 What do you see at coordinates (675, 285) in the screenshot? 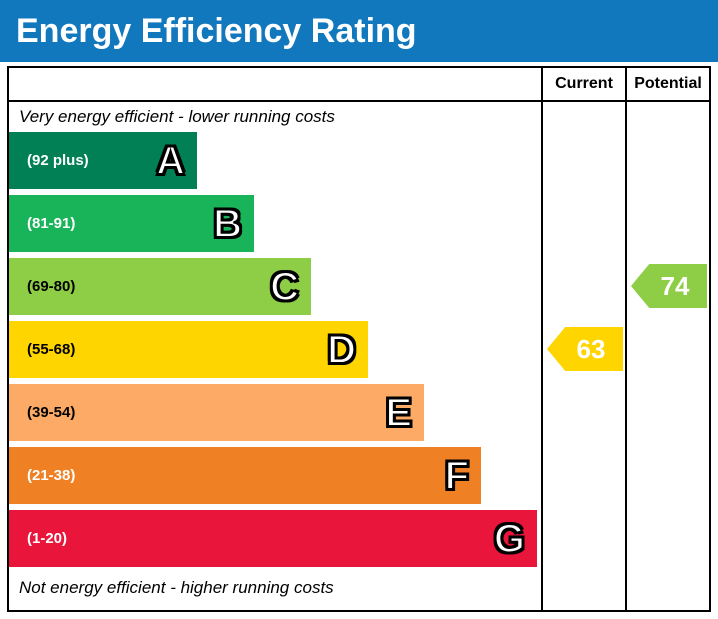
I see `potential-rating-value: 74` at bounding box center [675, 285].